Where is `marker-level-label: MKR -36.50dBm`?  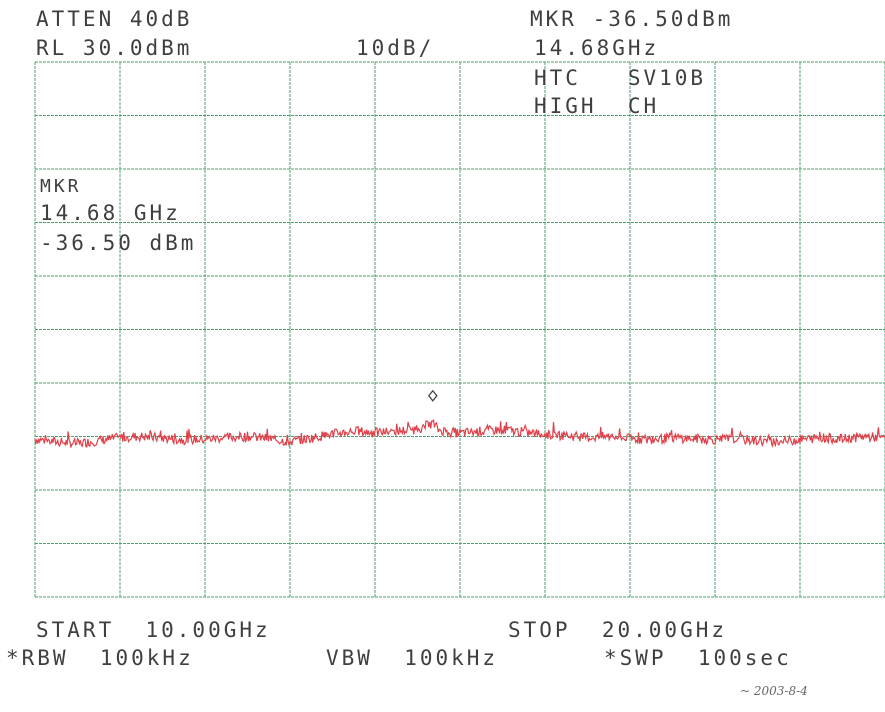 marker-level-label: MKR -36.50dBm is located at coordinates (632, 19).